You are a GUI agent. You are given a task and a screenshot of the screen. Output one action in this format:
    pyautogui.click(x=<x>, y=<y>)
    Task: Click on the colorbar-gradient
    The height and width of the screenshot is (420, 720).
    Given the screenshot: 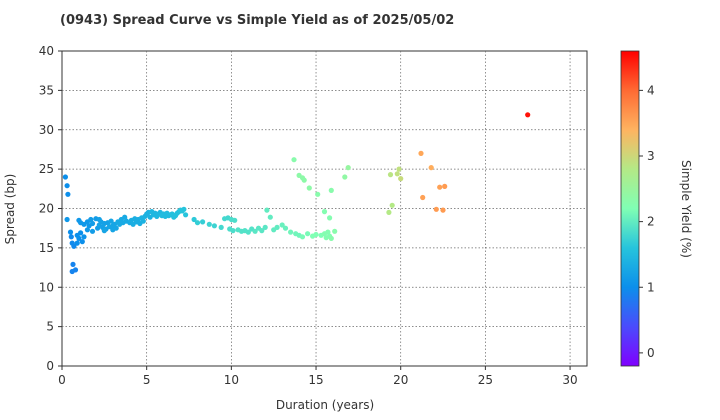 What is the action you would take?
    pyautogui.click(x=630, y=208)
    